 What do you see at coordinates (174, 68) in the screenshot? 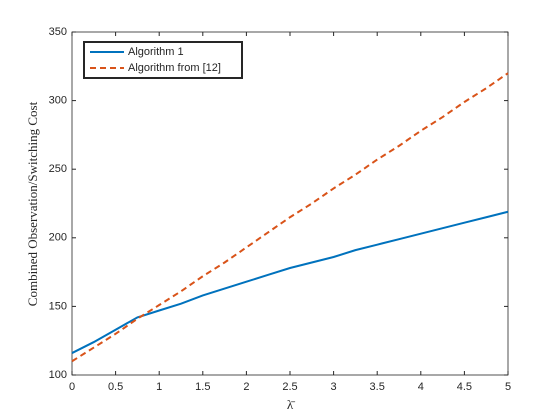
I see `legend-label: Algorithm from [12]` at bounding box center [174, 68].